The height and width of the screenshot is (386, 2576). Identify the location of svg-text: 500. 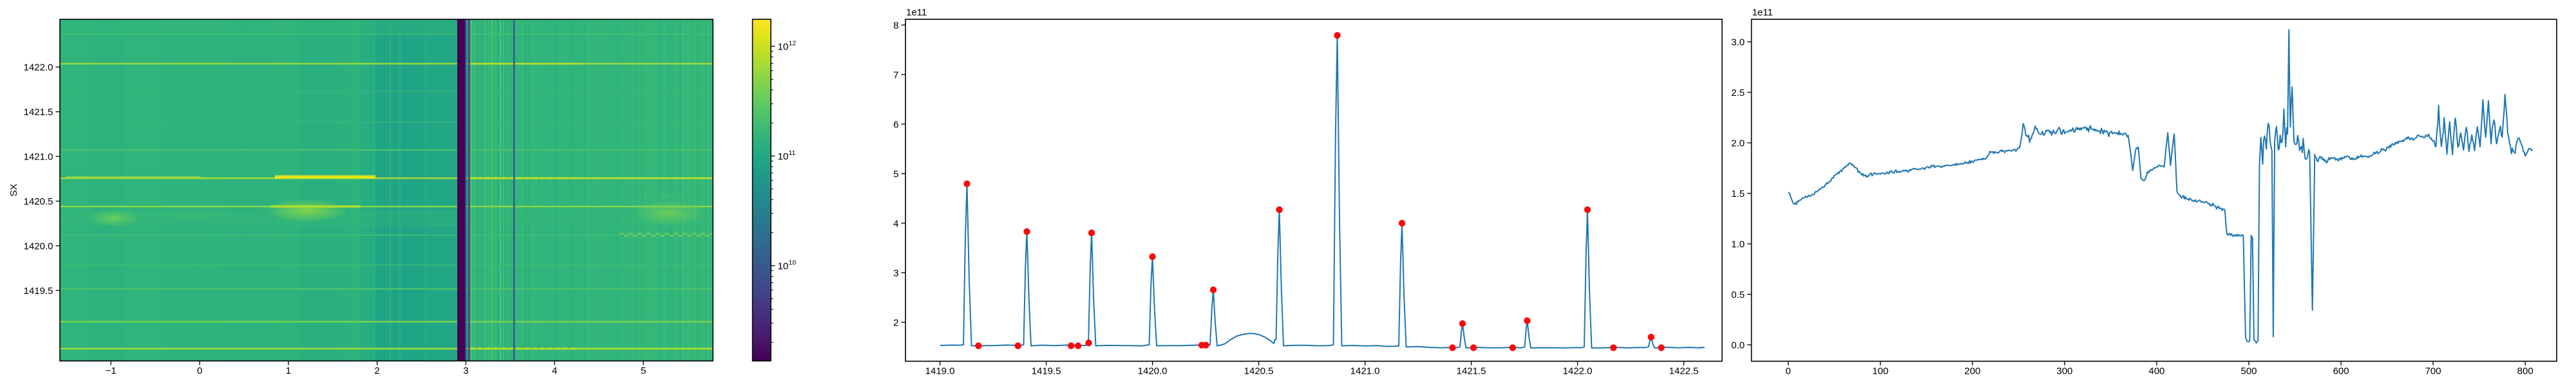
(2248, 371).